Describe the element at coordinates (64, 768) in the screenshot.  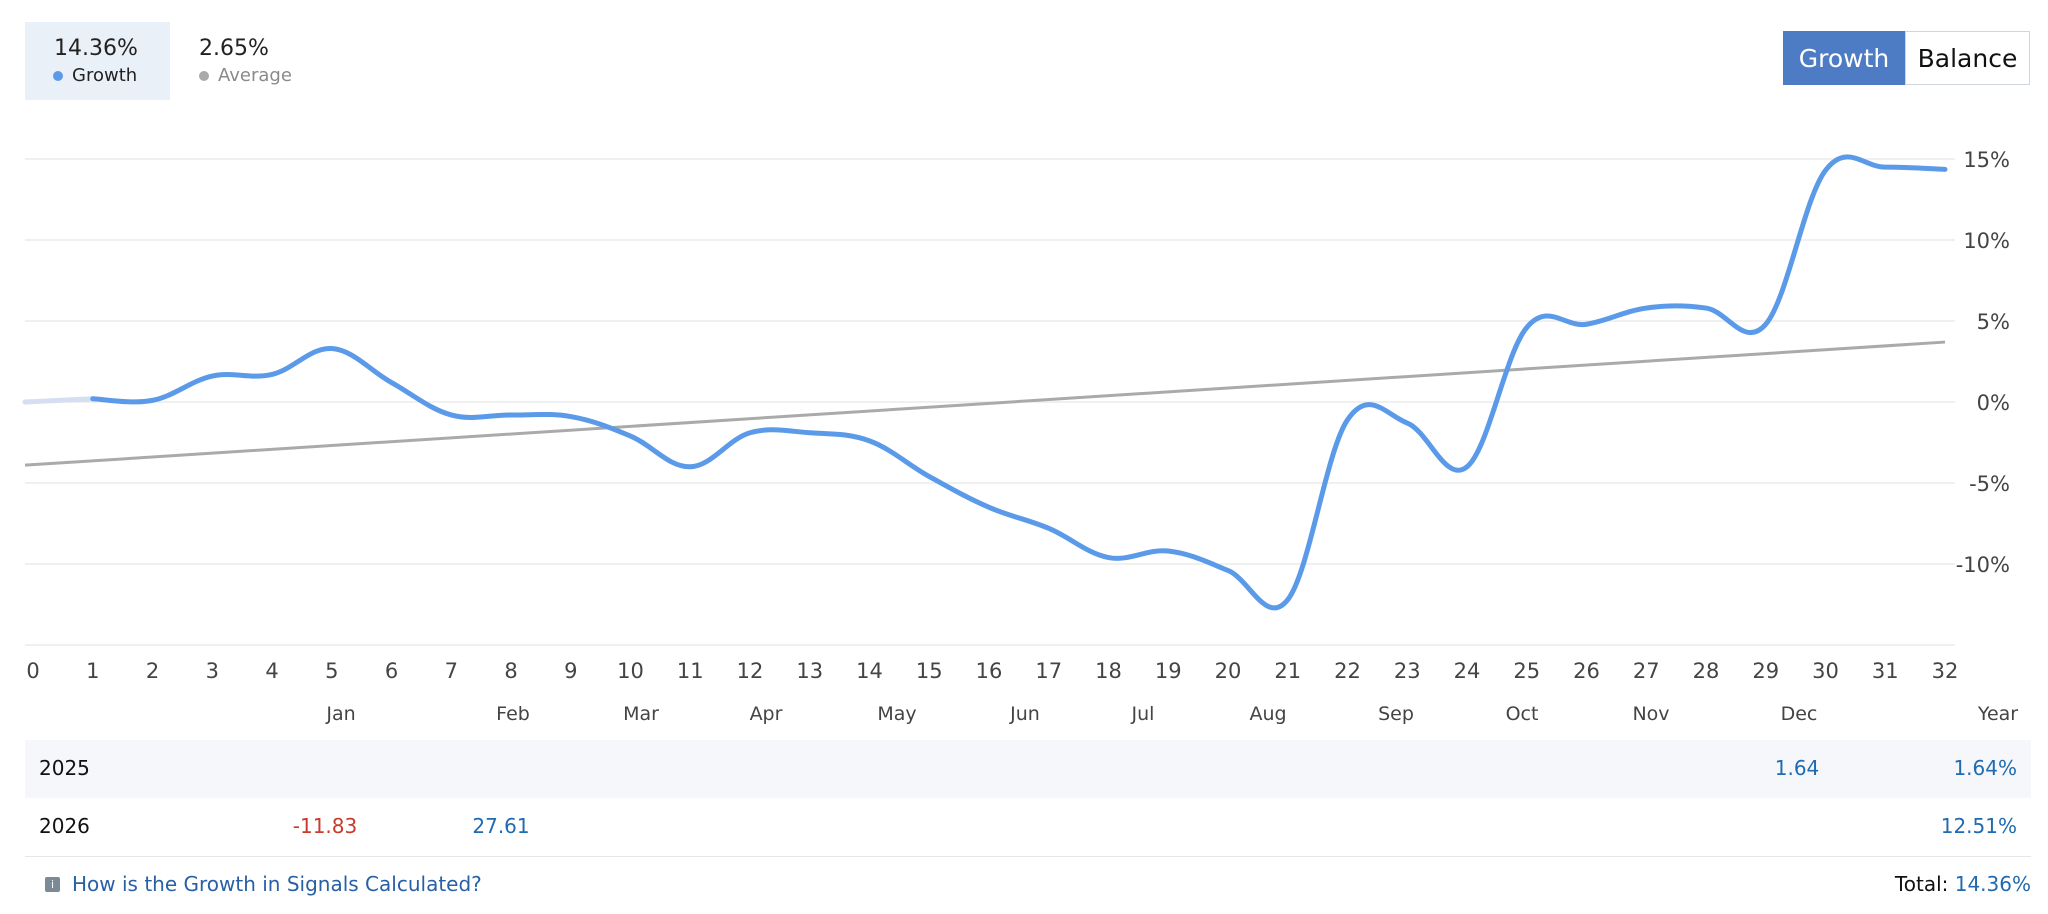
I see `row-year-label: 2025` at that location.